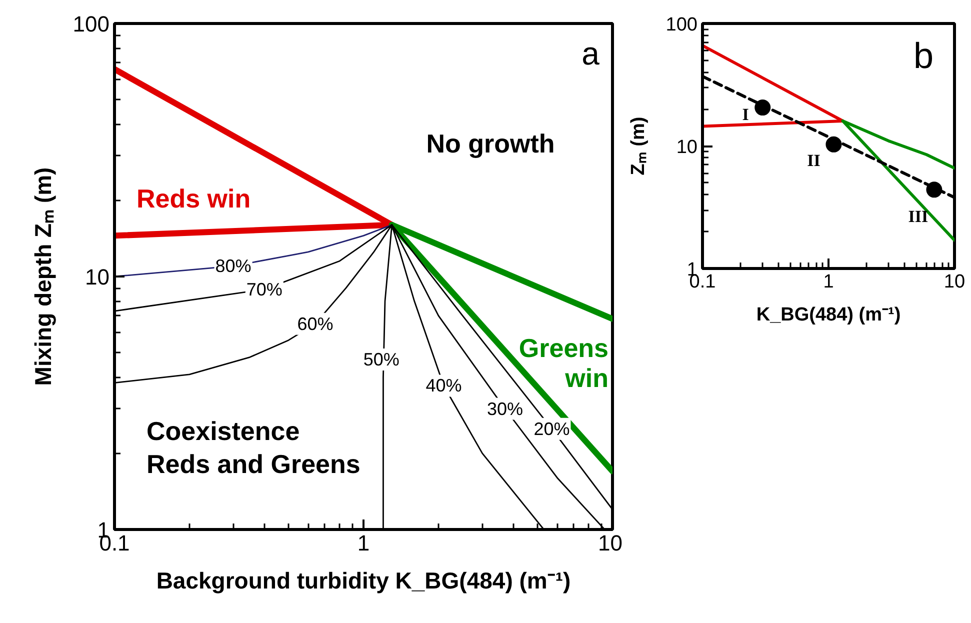 This screenshot has width=971, height=623. What do you see at coordinates (193, 199) in the screenshot?
I see `series-label: Reds win` at bounding box center [193, 199].